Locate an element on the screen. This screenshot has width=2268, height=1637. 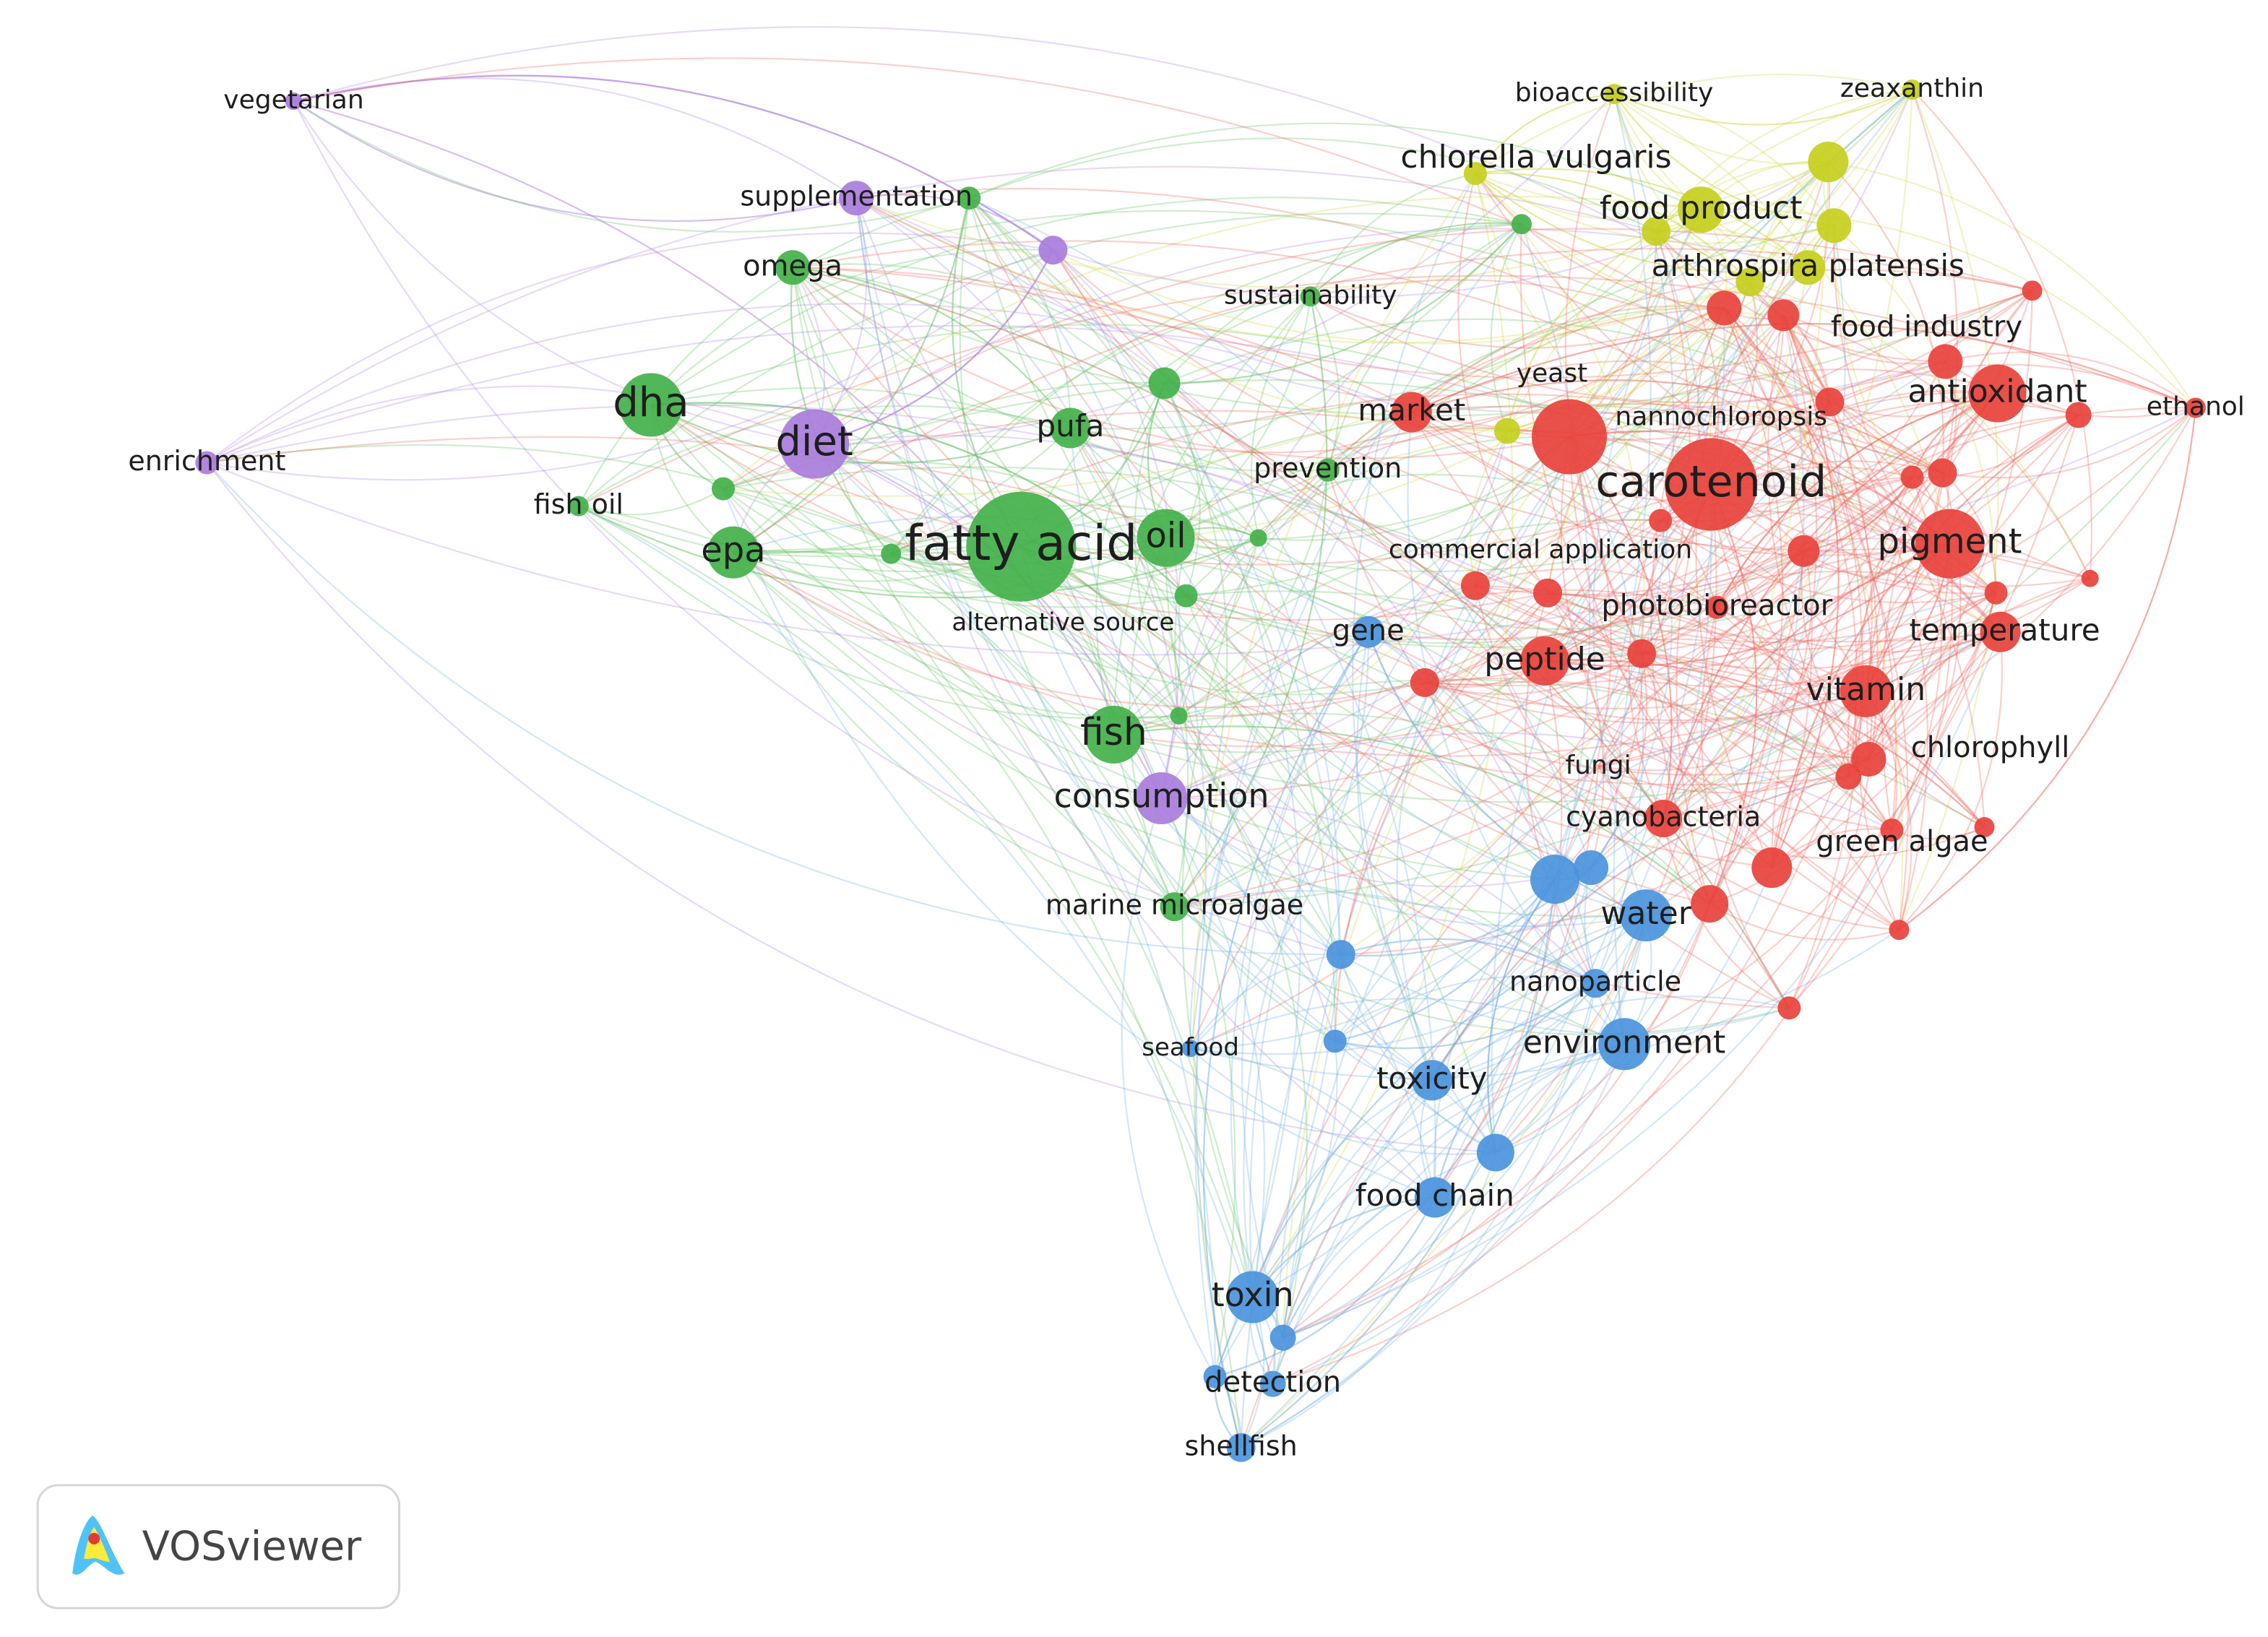
node-label: consumption is located at coordinates (1161, 795).